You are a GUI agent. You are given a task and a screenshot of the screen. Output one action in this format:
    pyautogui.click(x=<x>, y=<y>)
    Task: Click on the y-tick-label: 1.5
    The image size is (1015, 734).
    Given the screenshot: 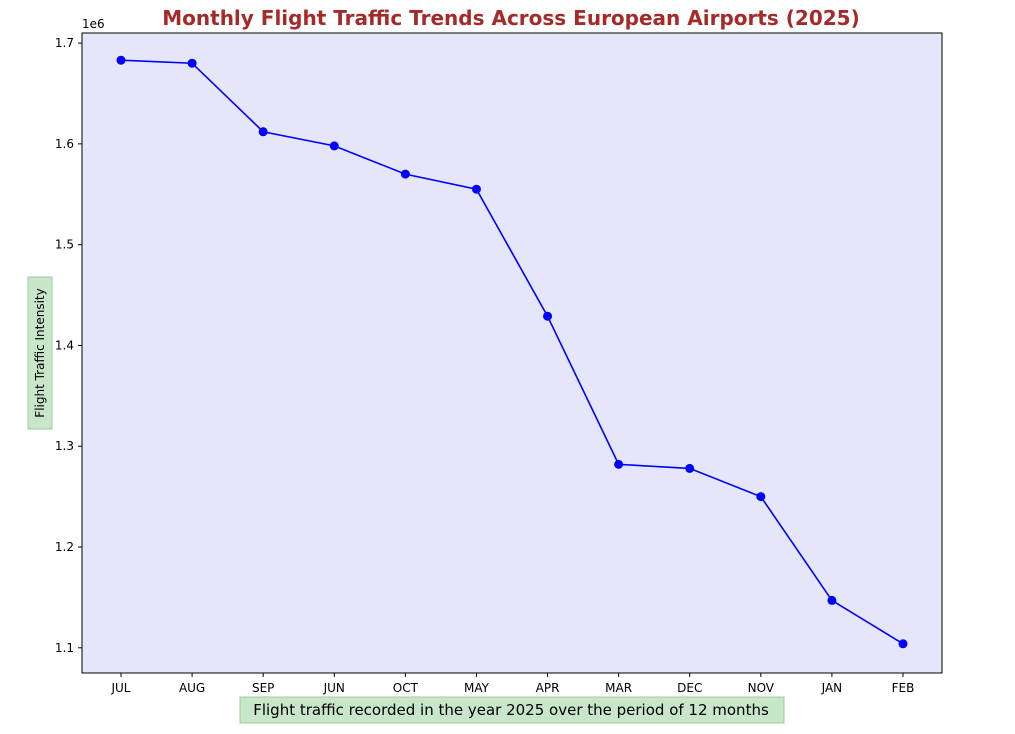 What is the action you would take?
    pyautogui.click(x=64, y=245)
    